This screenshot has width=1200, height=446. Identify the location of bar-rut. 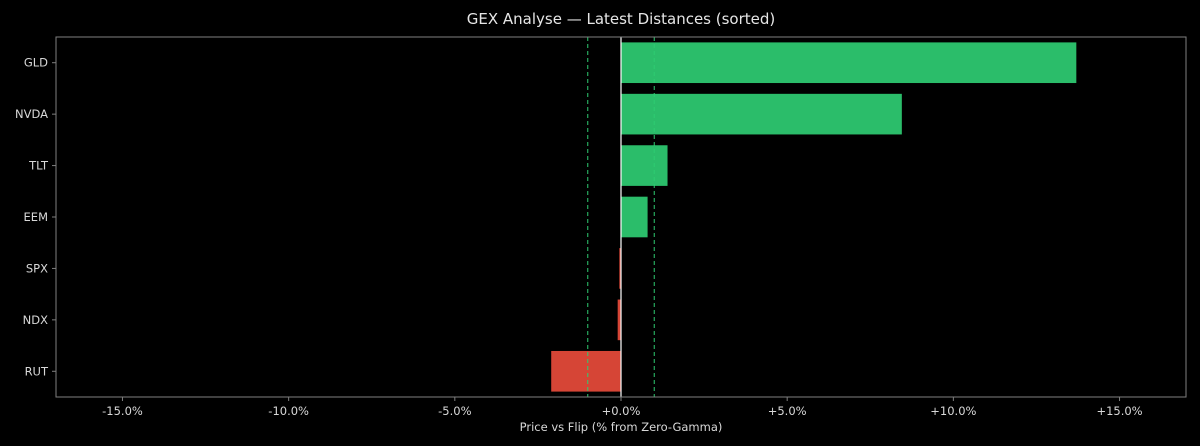
(586, 371).